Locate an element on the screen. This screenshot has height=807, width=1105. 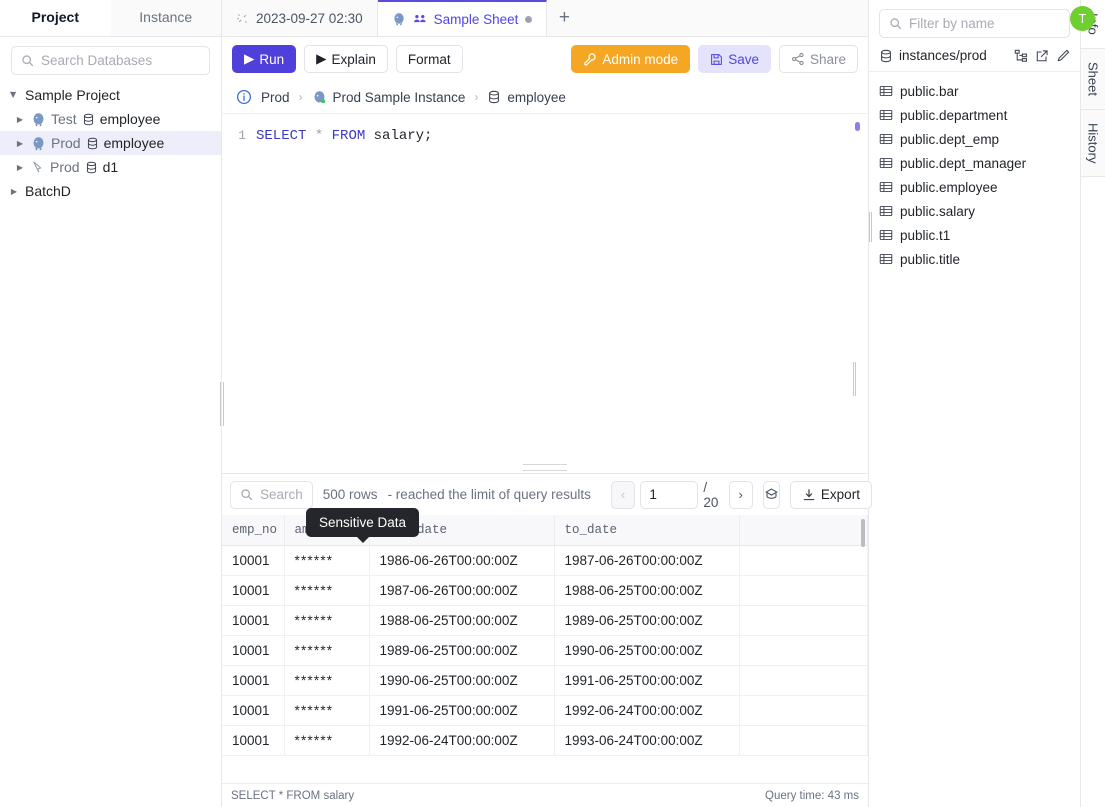
right-panel-database-row: instances/prod is located at coordinates (974, 59).